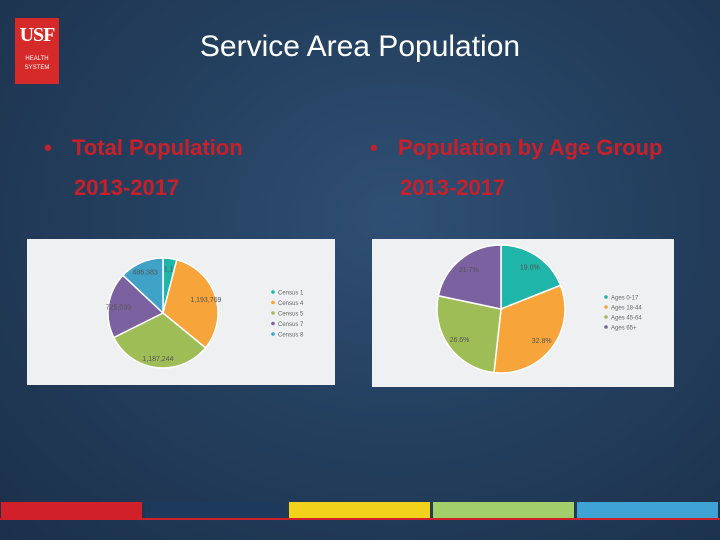 The width and height of the screenshot is (720, 540). What do you see at coordinates (453, 187) in the screenshot?
I see `bullet-right-line2: 2013-2017` at bounding box center [453, 187].